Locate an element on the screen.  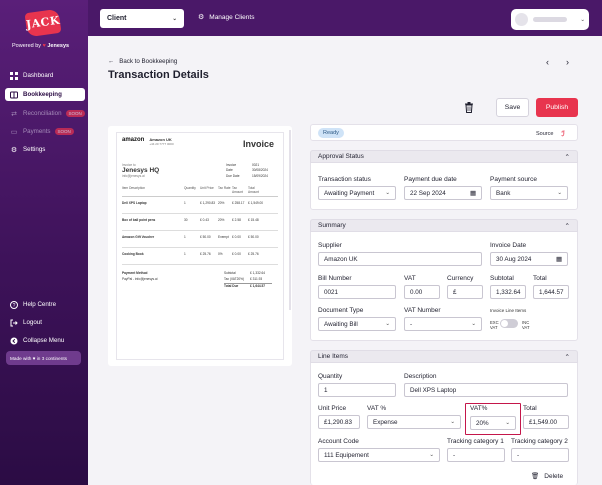
delete-label: Delete is located at coordinates (554, 476).